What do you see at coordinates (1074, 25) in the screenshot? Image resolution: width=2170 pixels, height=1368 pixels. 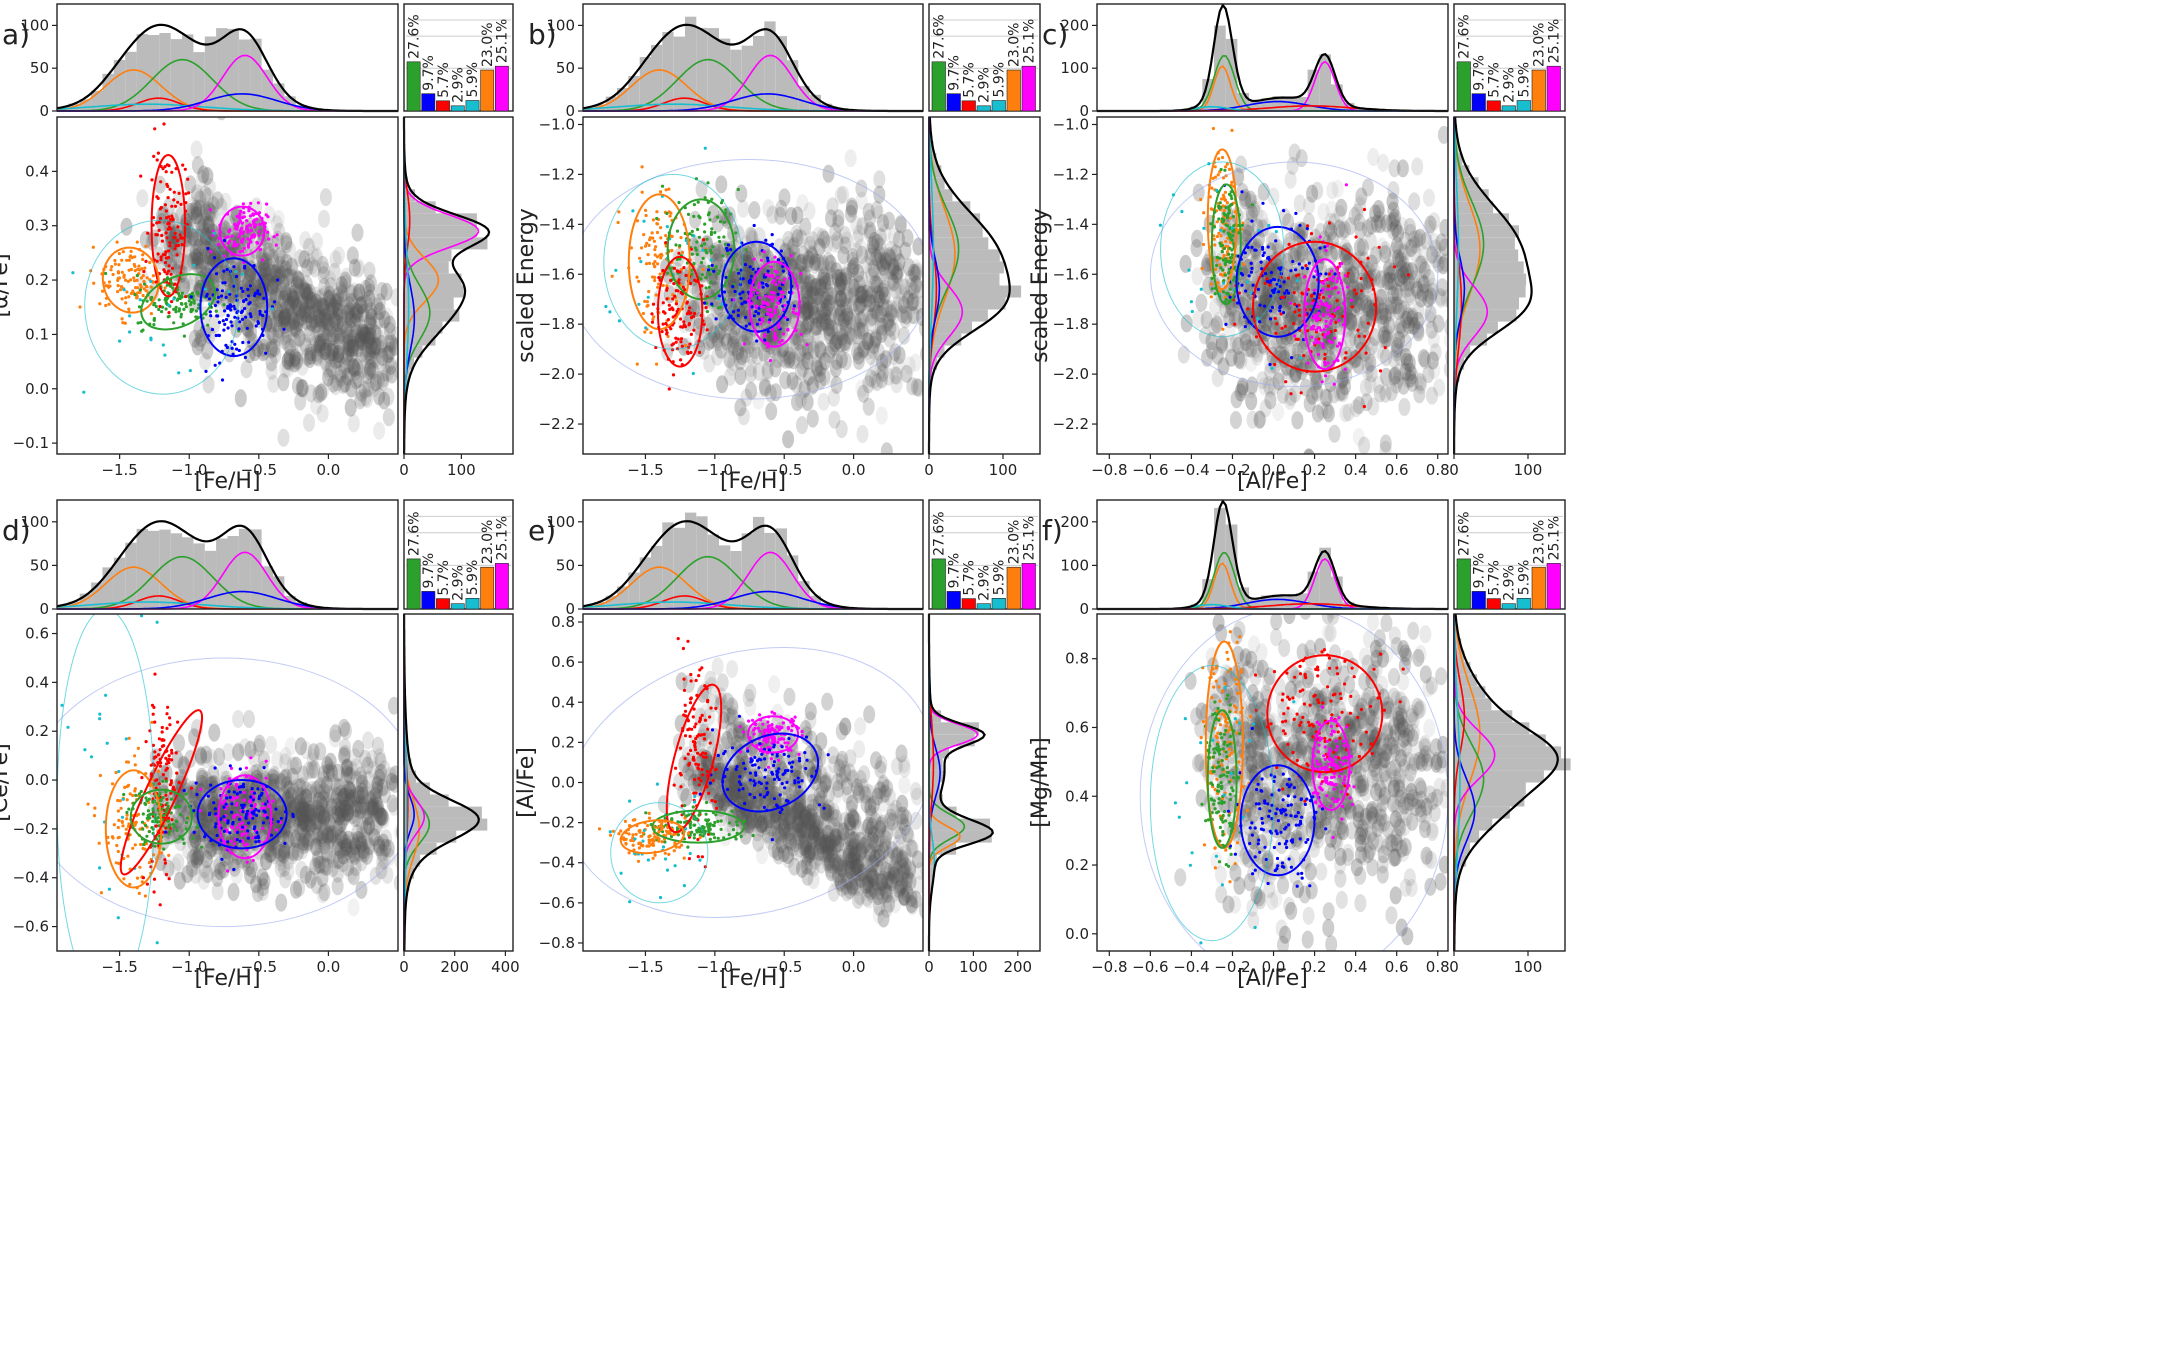 I see `top-hist-tick-label: 200` at bounding box center [1074, 25].